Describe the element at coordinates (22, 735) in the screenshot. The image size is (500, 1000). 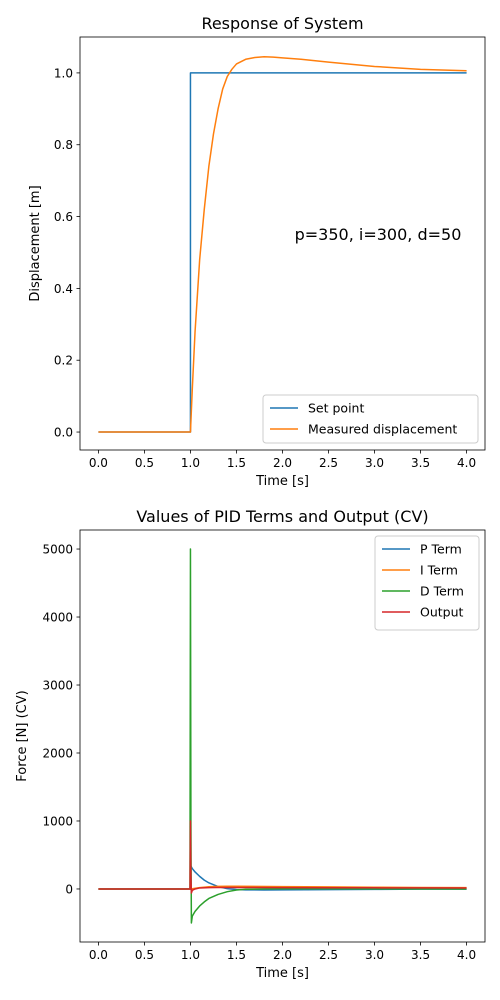
I see `y-axis-label: Force [N] (CV)` at that location.